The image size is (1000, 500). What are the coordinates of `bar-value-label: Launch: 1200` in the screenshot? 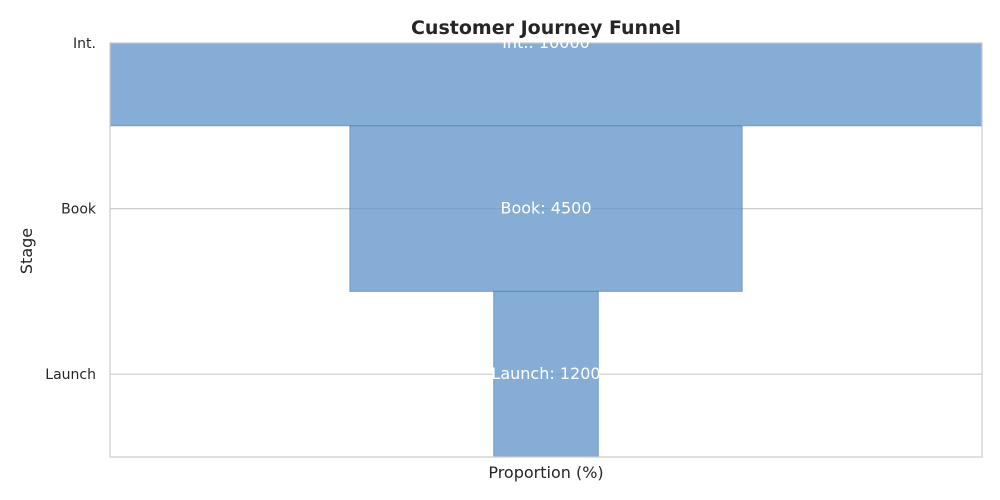 It's located at (545, 373).